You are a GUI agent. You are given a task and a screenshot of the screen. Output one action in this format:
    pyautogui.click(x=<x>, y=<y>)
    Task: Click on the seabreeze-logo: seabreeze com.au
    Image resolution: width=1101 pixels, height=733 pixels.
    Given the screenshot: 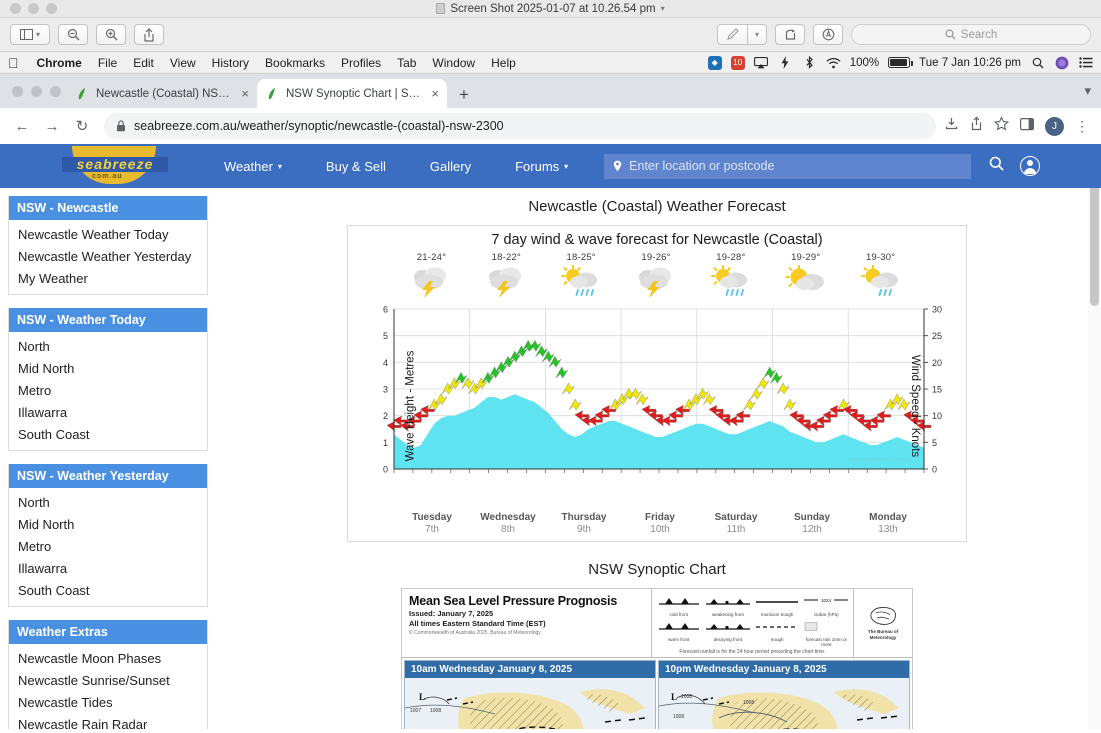 What is the action you would take?
    pyautogui.click(x=115, y=165)
    